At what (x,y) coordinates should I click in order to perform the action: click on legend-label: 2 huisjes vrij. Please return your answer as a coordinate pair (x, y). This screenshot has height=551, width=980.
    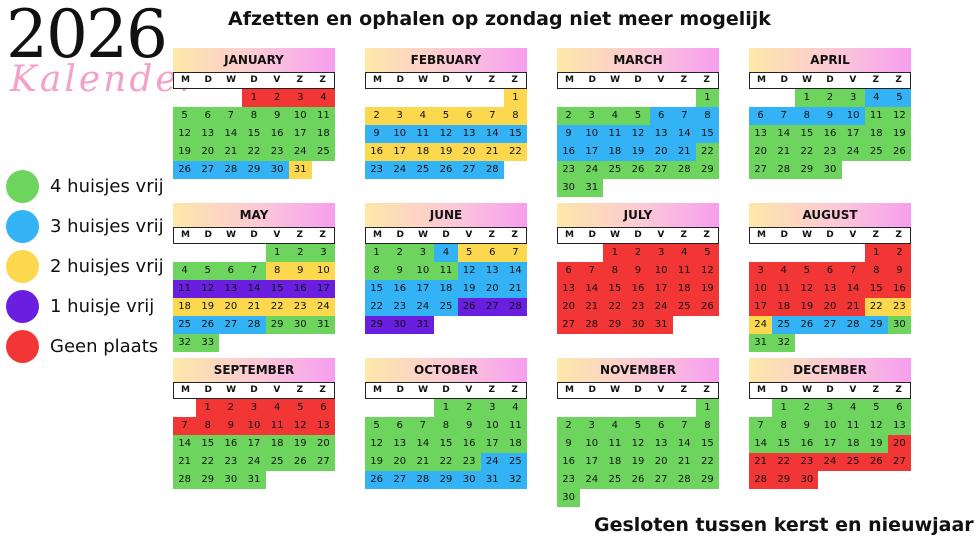
    Looking at the image, I should click on (107, 266).